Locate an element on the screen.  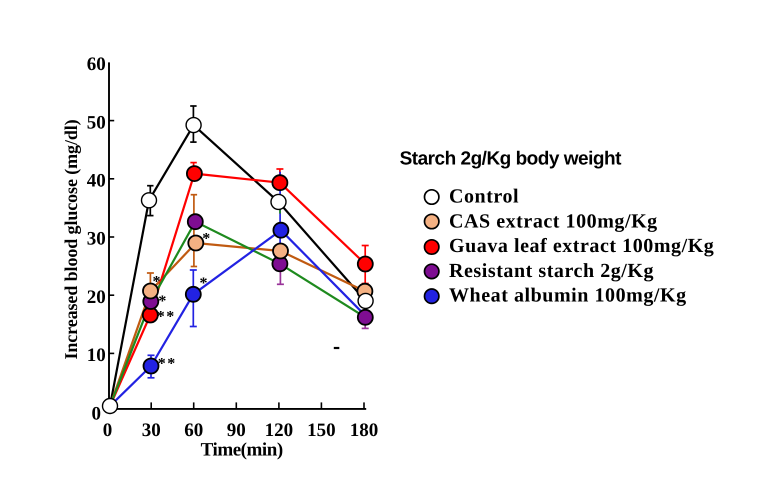
svg-text: 20 is located at coordinates (96, 297).